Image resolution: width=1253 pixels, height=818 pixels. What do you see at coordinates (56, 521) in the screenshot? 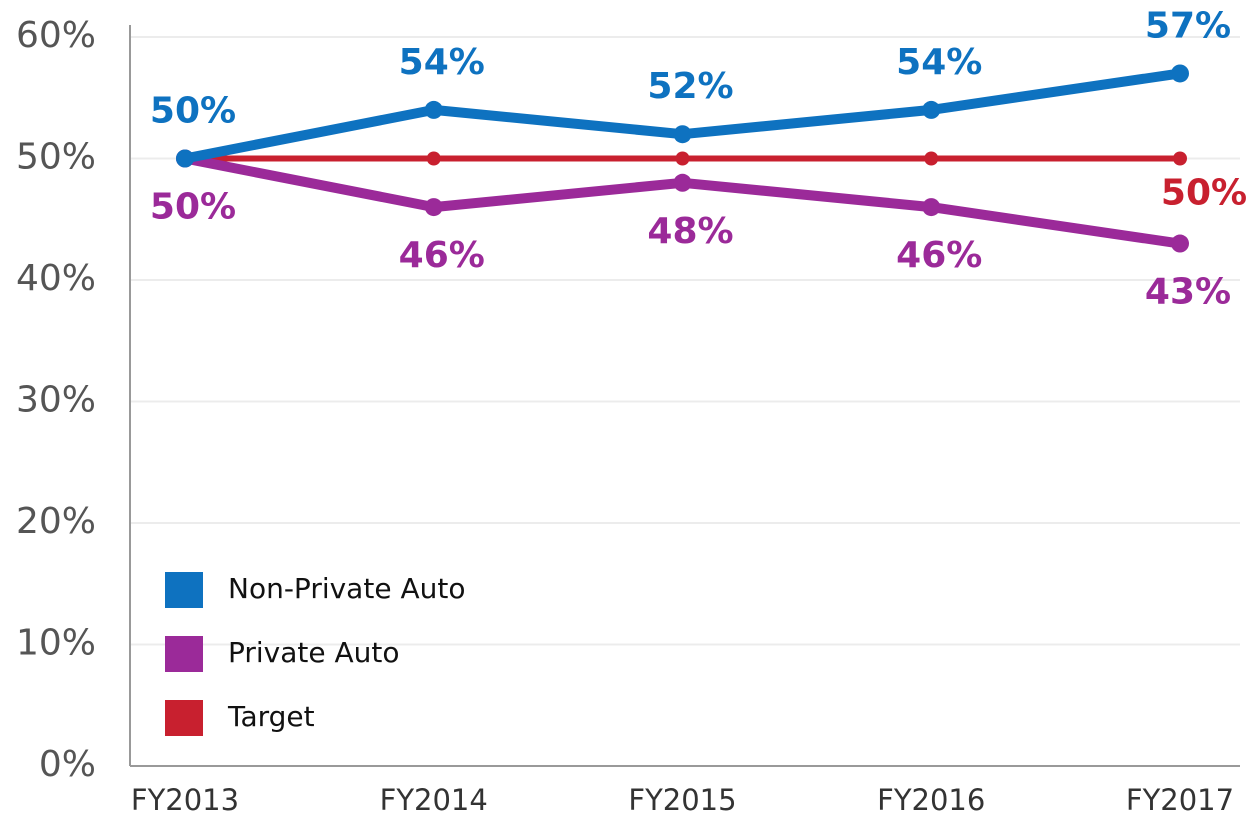
I see `y-tick-label: 20%` at bounding box center [56, 521].